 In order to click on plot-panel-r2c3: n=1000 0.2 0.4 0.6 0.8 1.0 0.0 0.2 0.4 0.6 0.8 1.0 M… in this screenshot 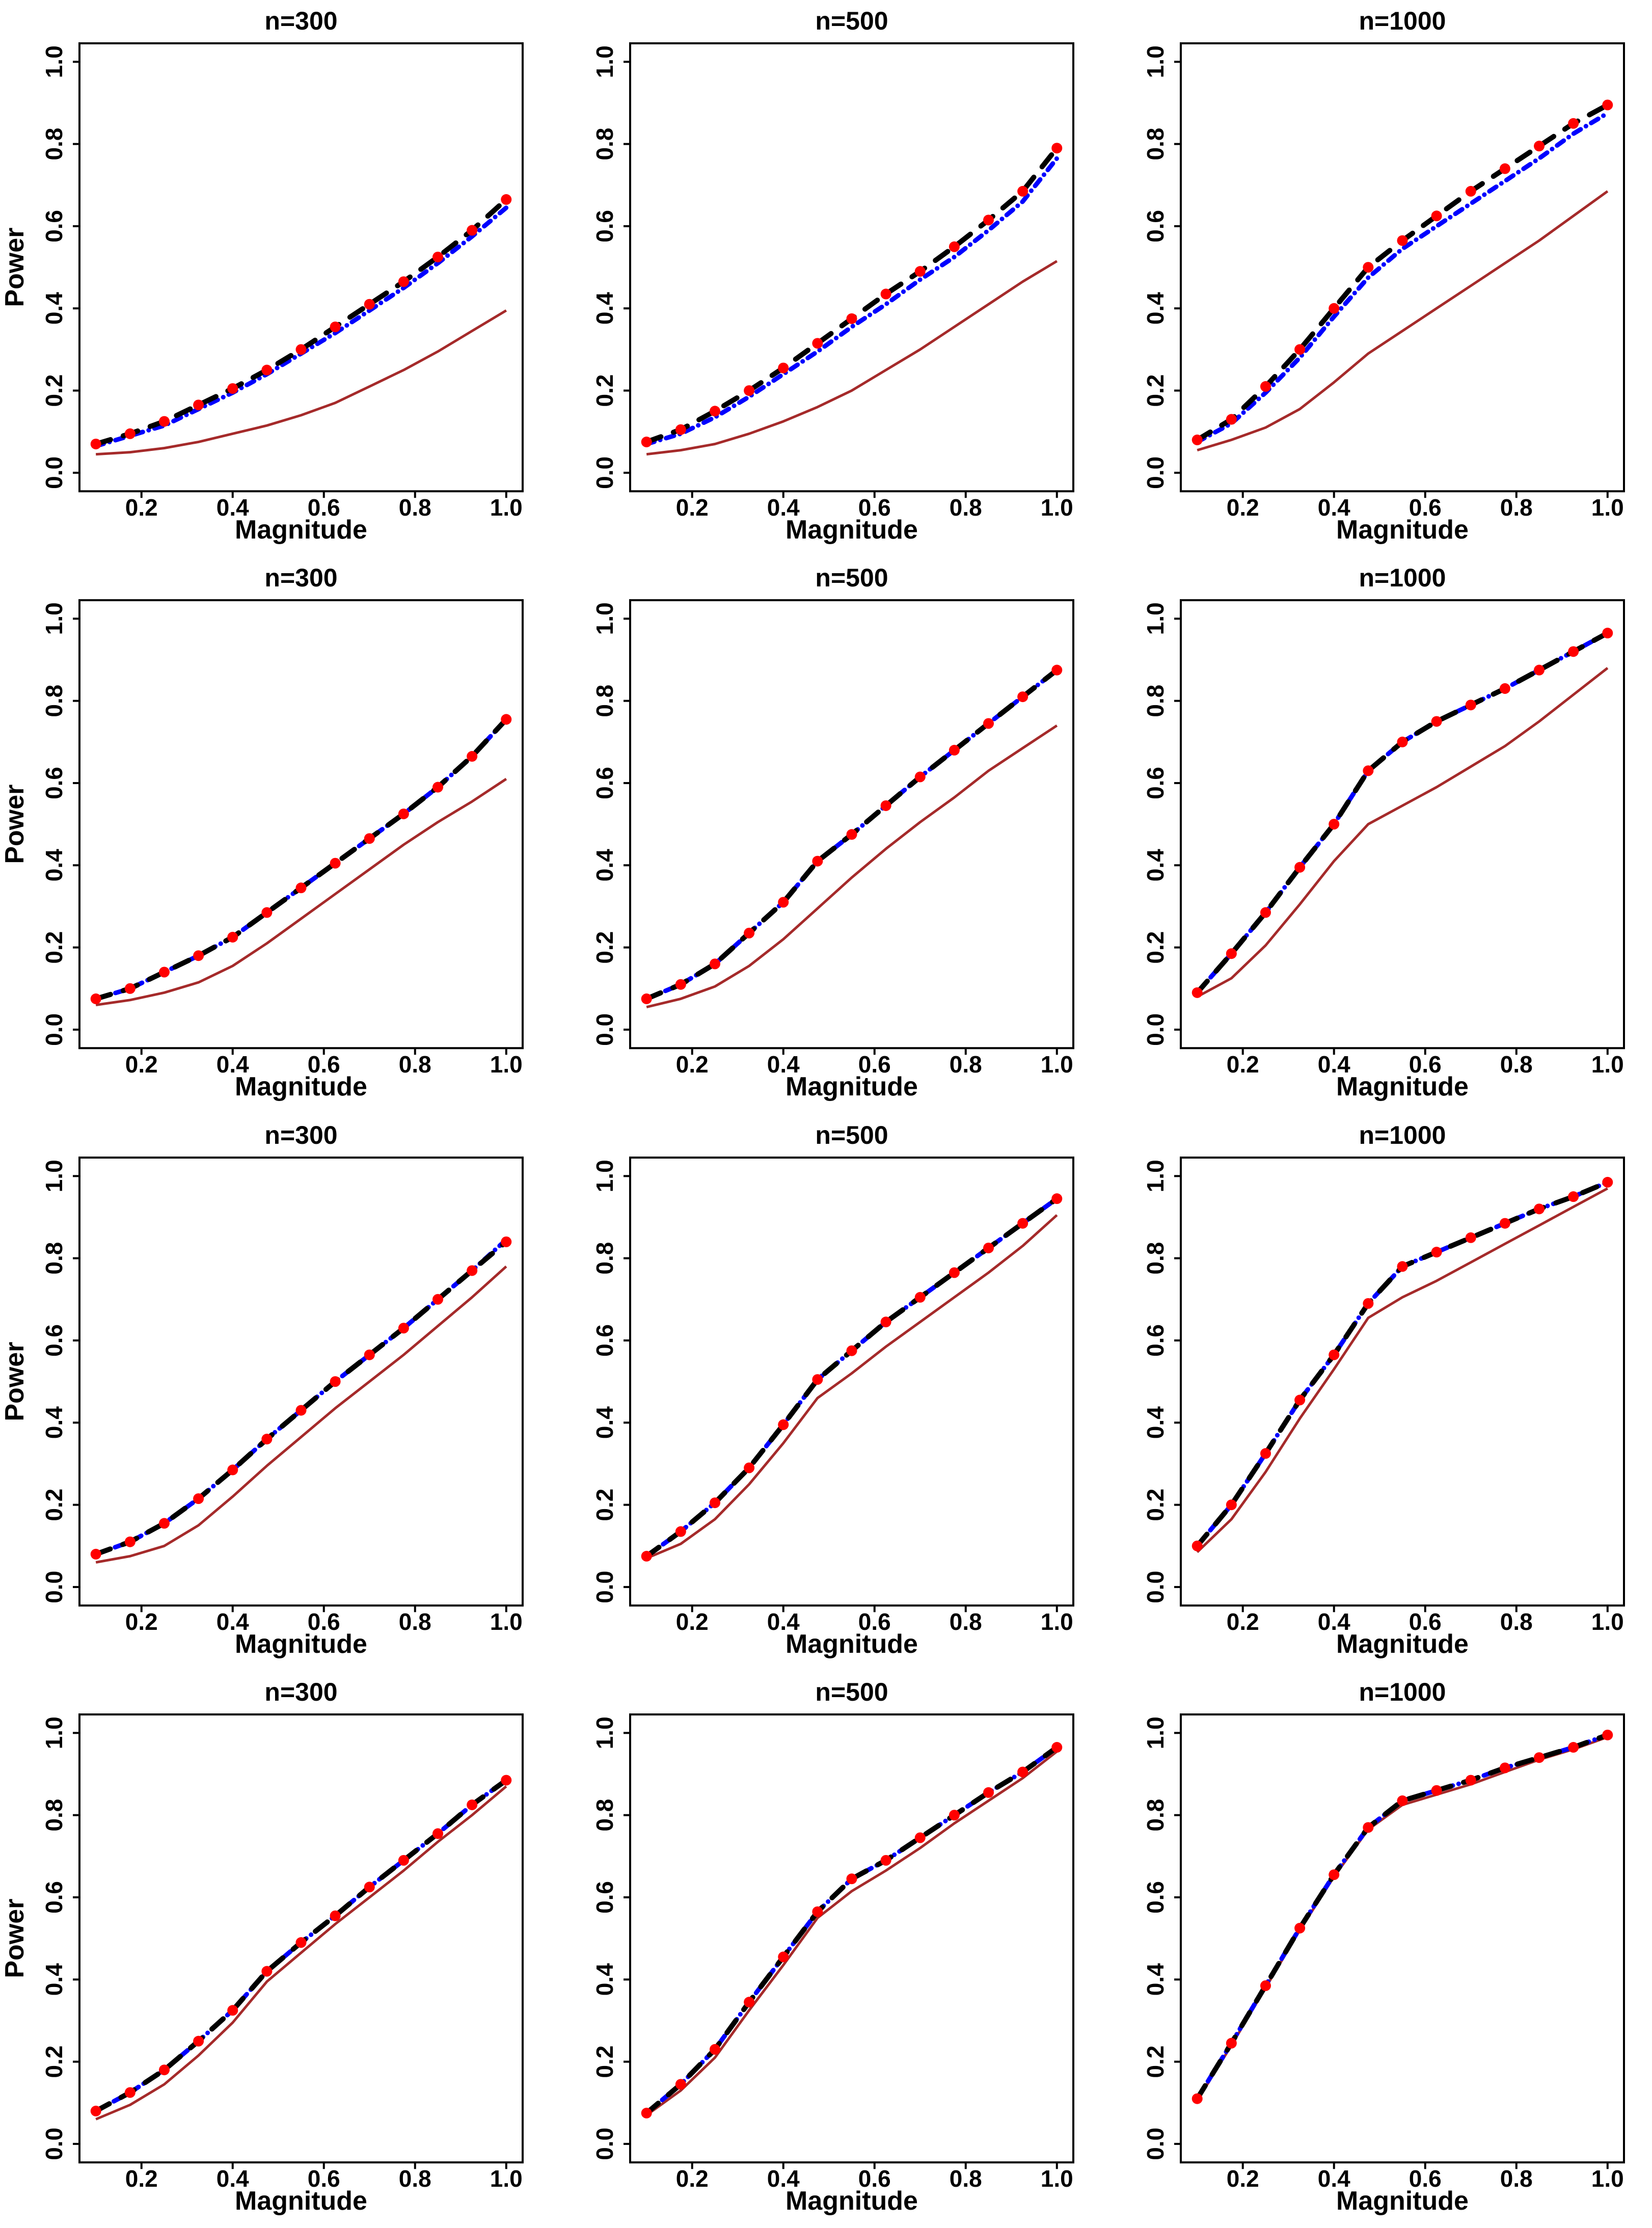, I will do `click(1376, 835)`.